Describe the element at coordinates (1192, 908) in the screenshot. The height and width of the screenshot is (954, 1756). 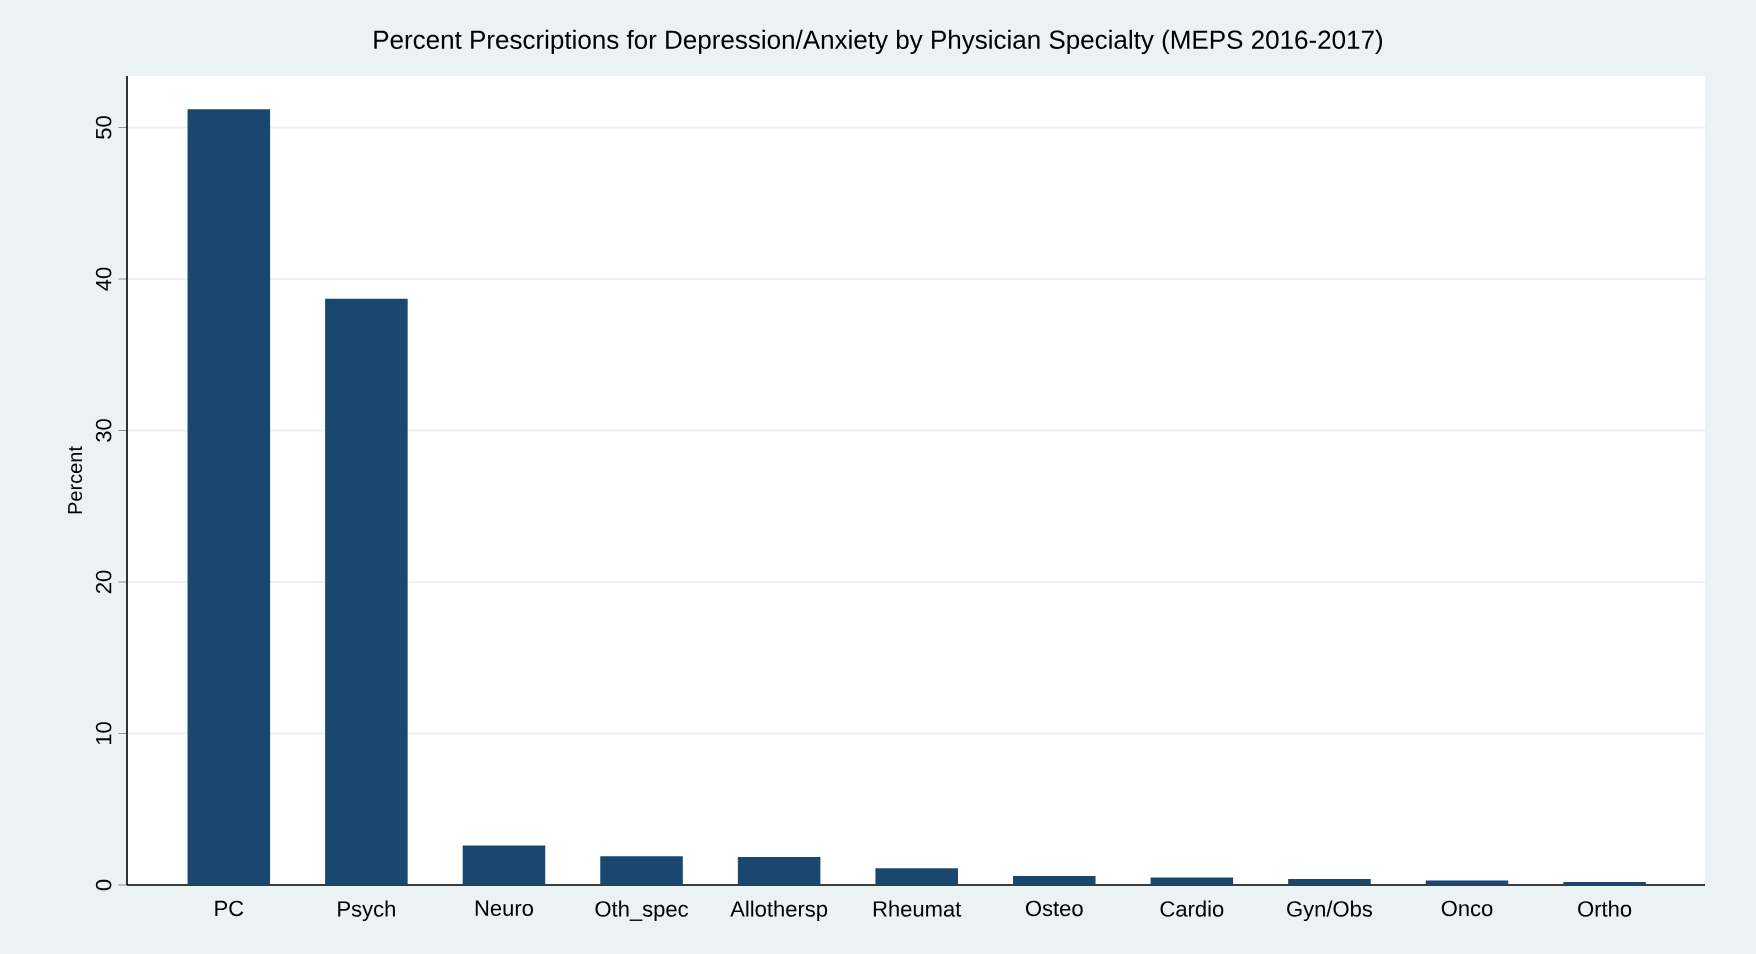
I see `x-tick-label: Cardio` at that location.